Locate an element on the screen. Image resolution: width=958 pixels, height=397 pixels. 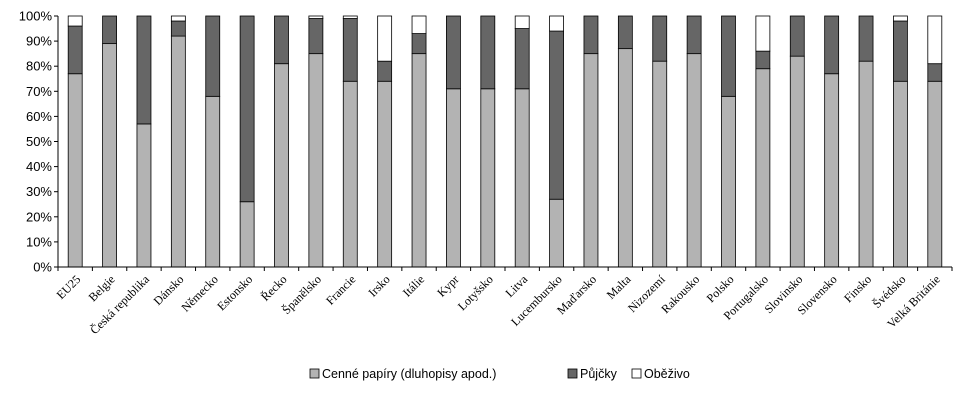
legend-label-1: Půjčky is located at coordinates (599, 374).